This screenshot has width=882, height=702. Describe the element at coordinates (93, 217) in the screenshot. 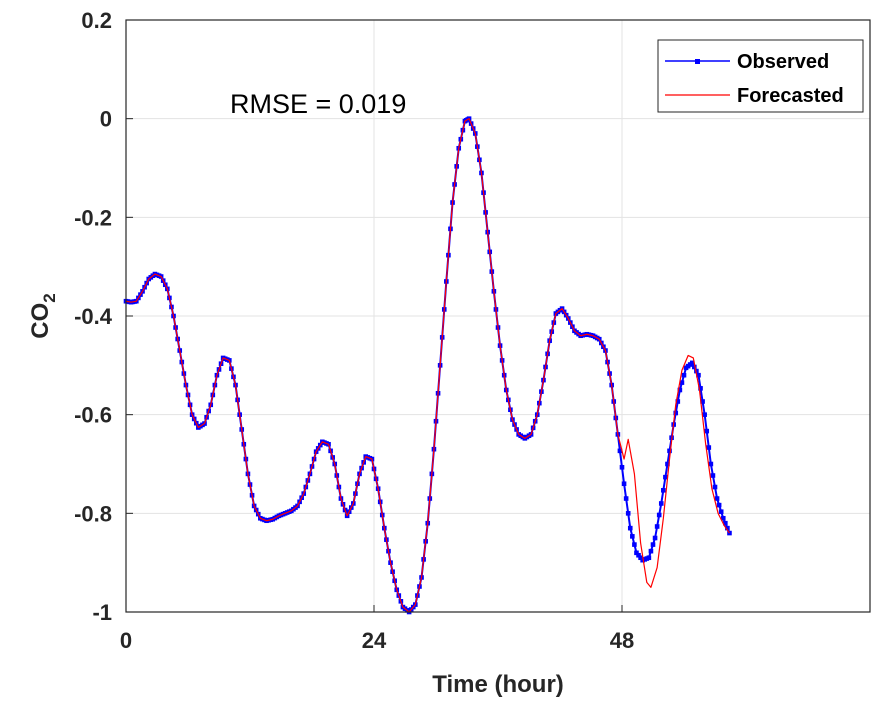

I see `y-tick-label: -0.2` at that location.